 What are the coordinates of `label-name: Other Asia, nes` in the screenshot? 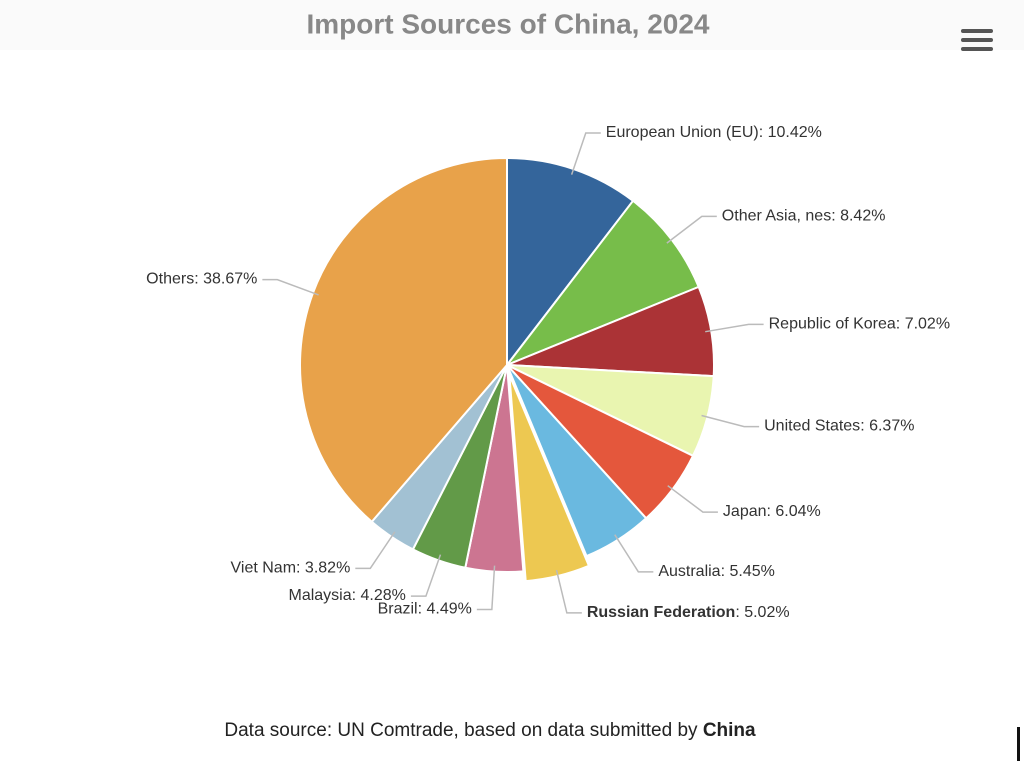 It's located at (776, 216).